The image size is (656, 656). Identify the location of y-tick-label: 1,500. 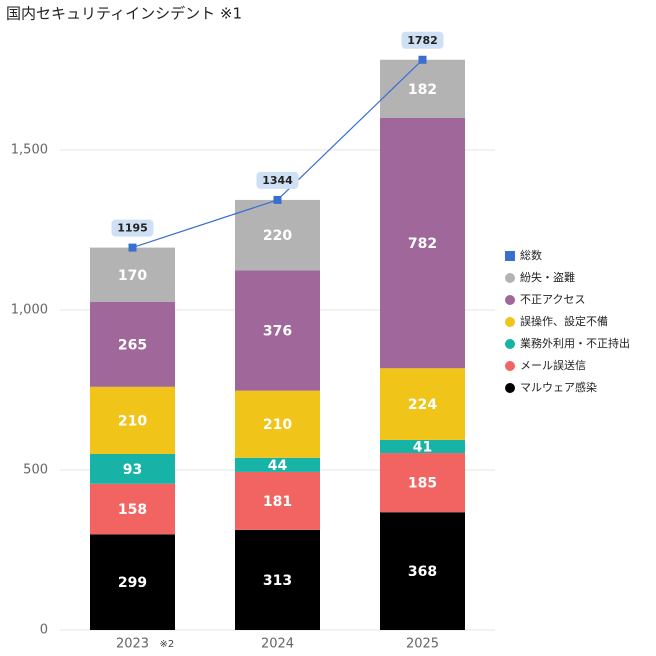
(29, 150).